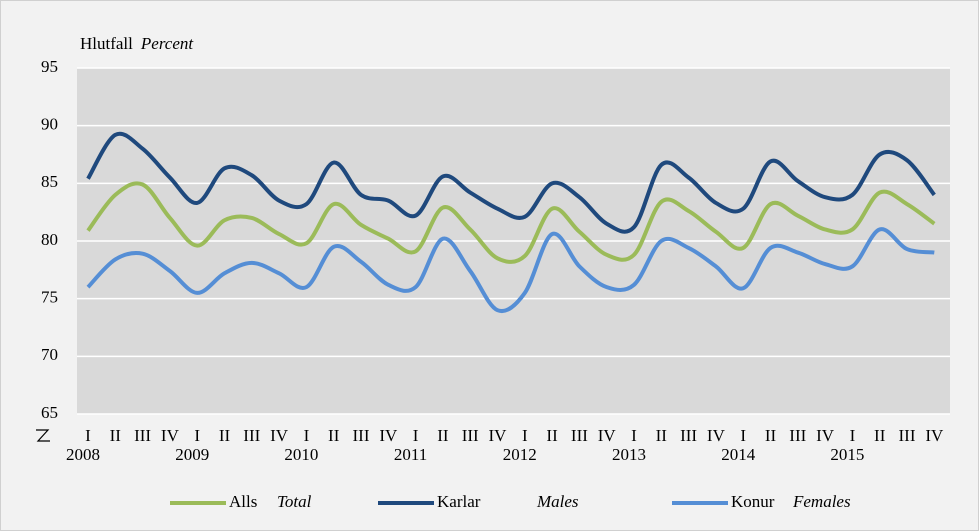  Describe the element at coordinates (753, 501) in the screenshot. I see `legend-label: Konur` at that location.